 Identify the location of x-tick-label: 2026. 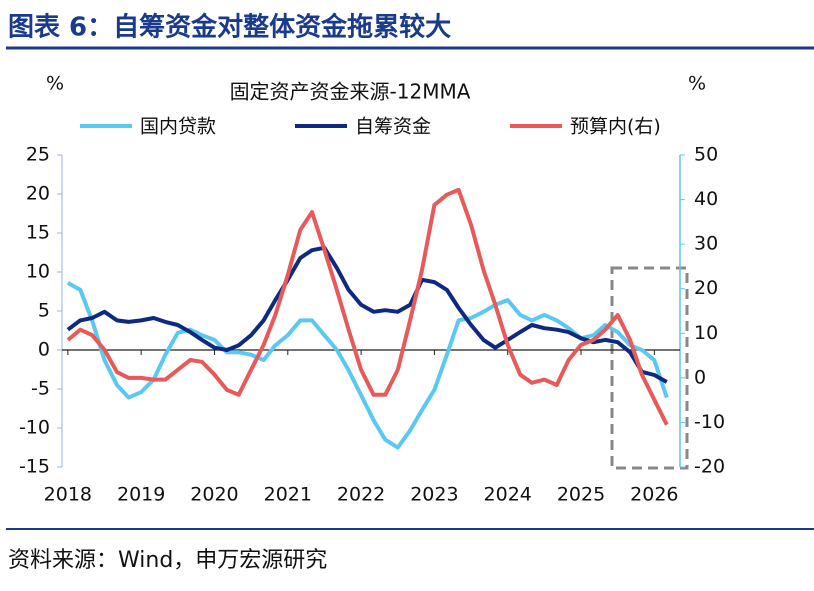
(654, 495).